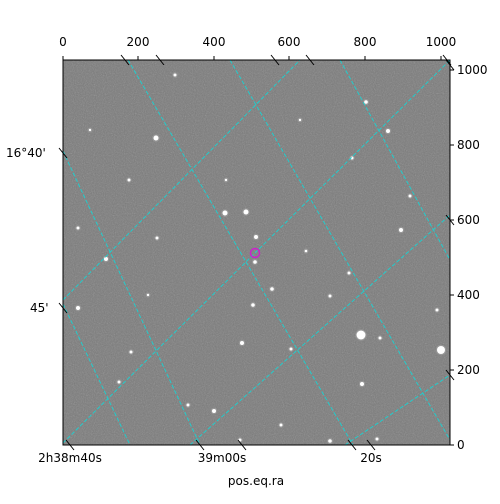 Image resolution: width=500 pixels, height=504 pixels. Describe the element at coordinates (472, 70) in the screenshot. I see `right-tick-label: 1000` at that location.